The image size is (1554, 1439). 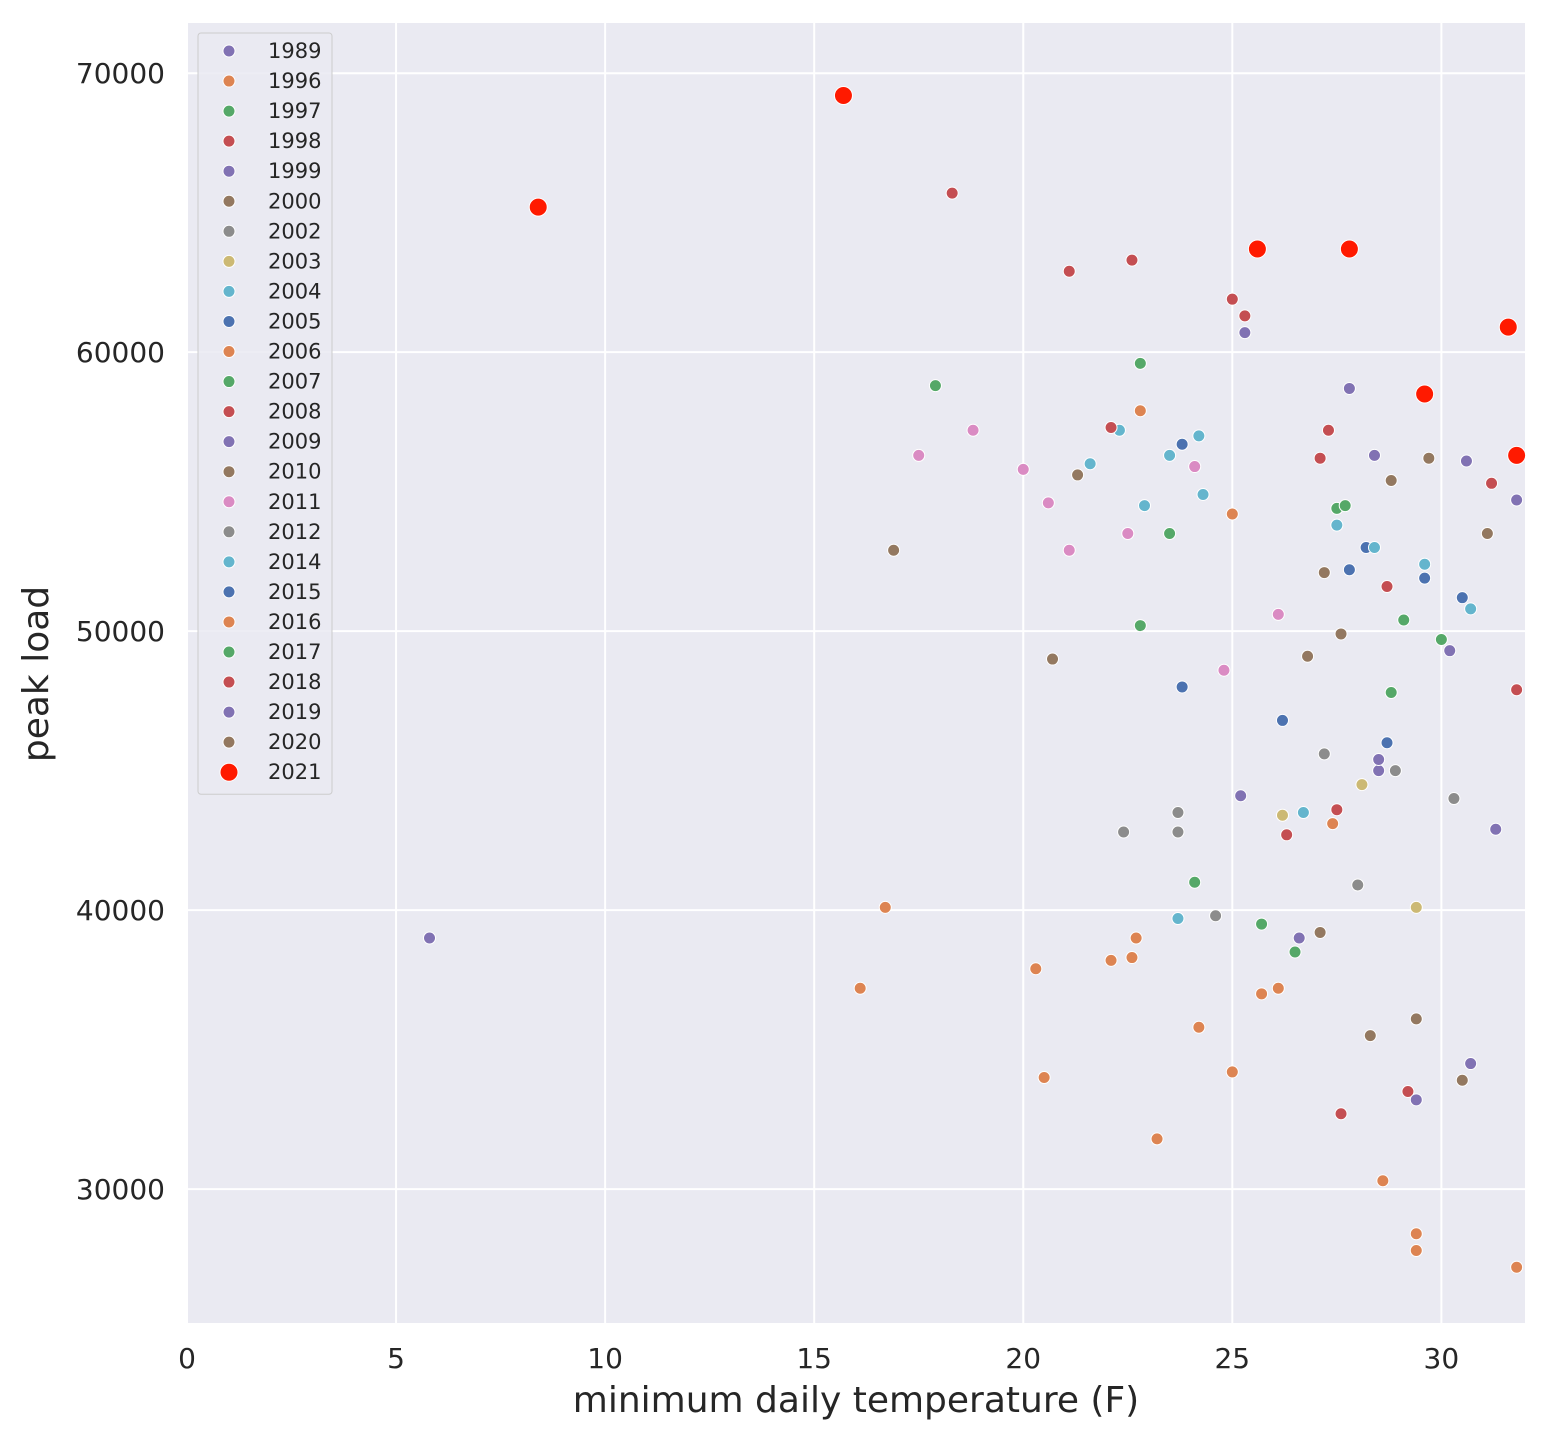 I want to click on legend-label: 2010, so click(x=294, y=472).